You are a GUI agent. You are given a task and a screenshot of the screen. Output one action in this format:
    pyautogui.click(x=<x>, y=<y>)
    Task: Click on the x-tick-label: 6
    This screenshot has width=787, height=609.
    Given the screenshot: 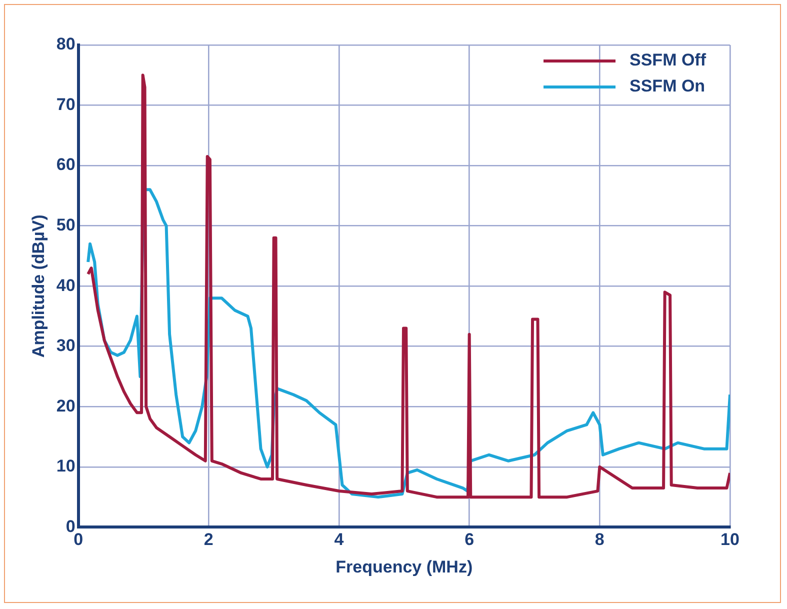 What is the action you would take?
    pyautogui.click(x=469, y=540)
    